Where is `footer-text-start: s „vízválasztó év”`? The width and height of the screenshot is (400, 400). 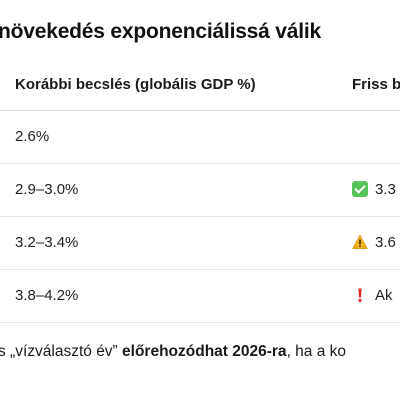 footer-text-start: s „vízválasztó év” is located at coordinates (61, 351).